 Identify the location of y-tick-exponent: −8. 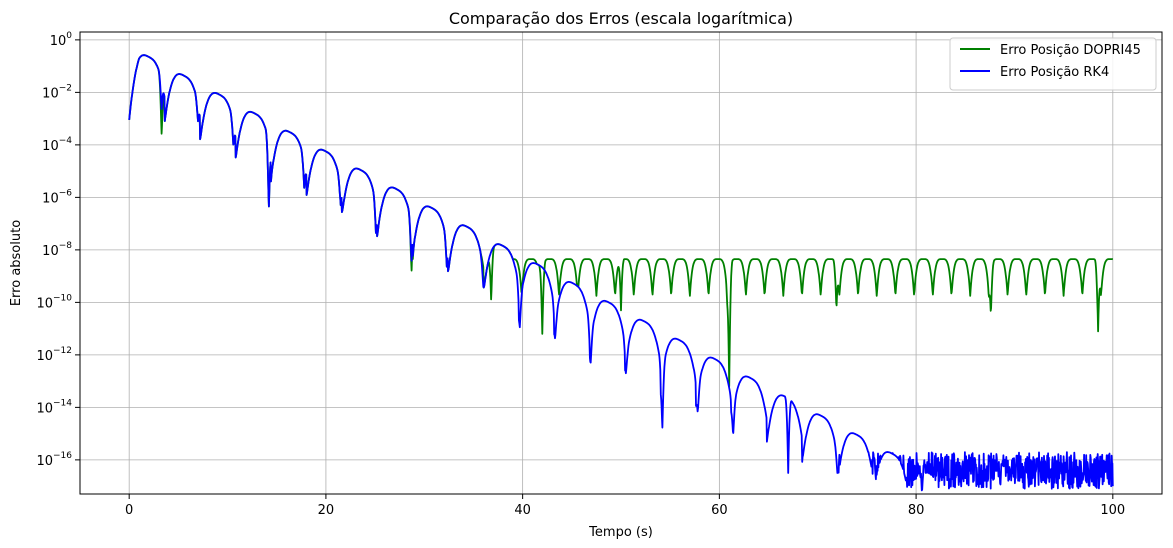
(66, 246).